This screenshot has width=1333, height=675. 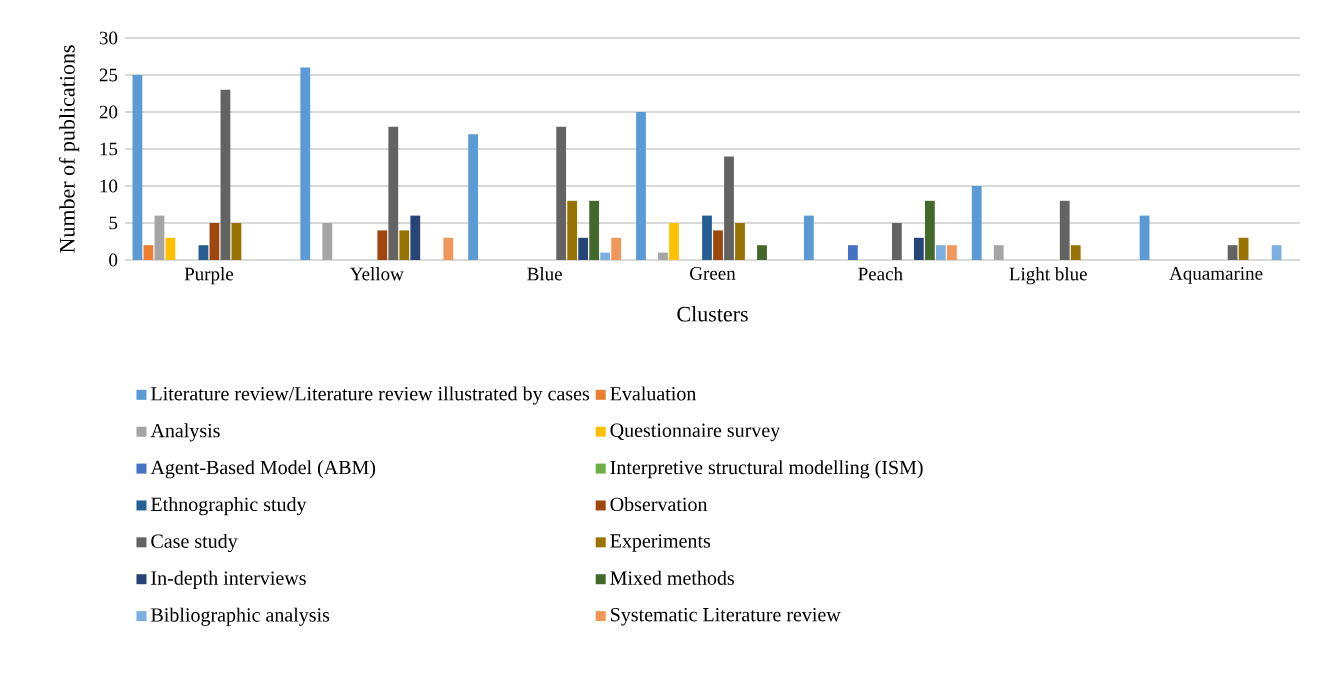 What do you see at coordinates (660, 543) in the screenshot?
I see `legend-label: Experiments` at bounding box center [660, 543].